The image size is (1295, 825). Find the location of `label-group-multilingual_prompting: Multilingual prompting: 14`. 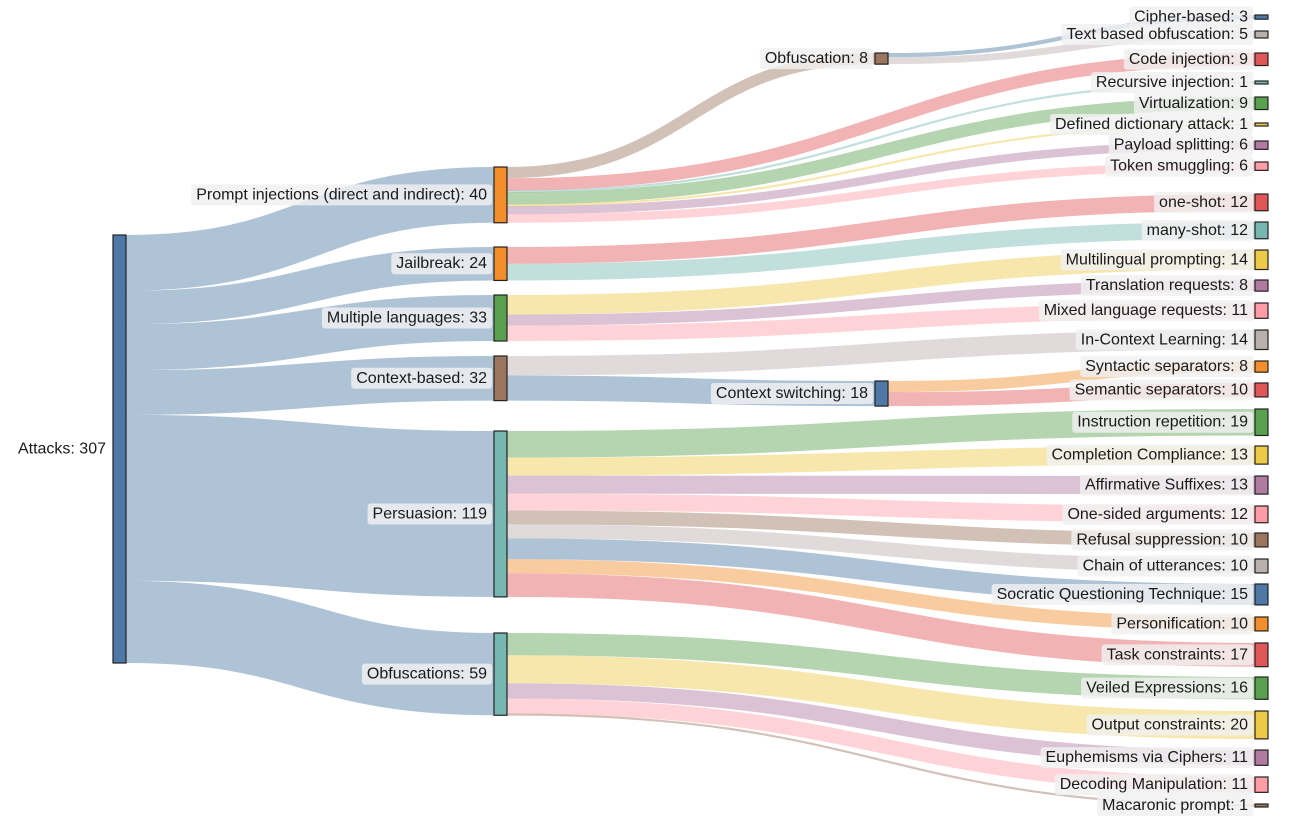

label-group-multilingual_prompting: Multilingual prompting: 14 is located at coordinates (1157, 260).